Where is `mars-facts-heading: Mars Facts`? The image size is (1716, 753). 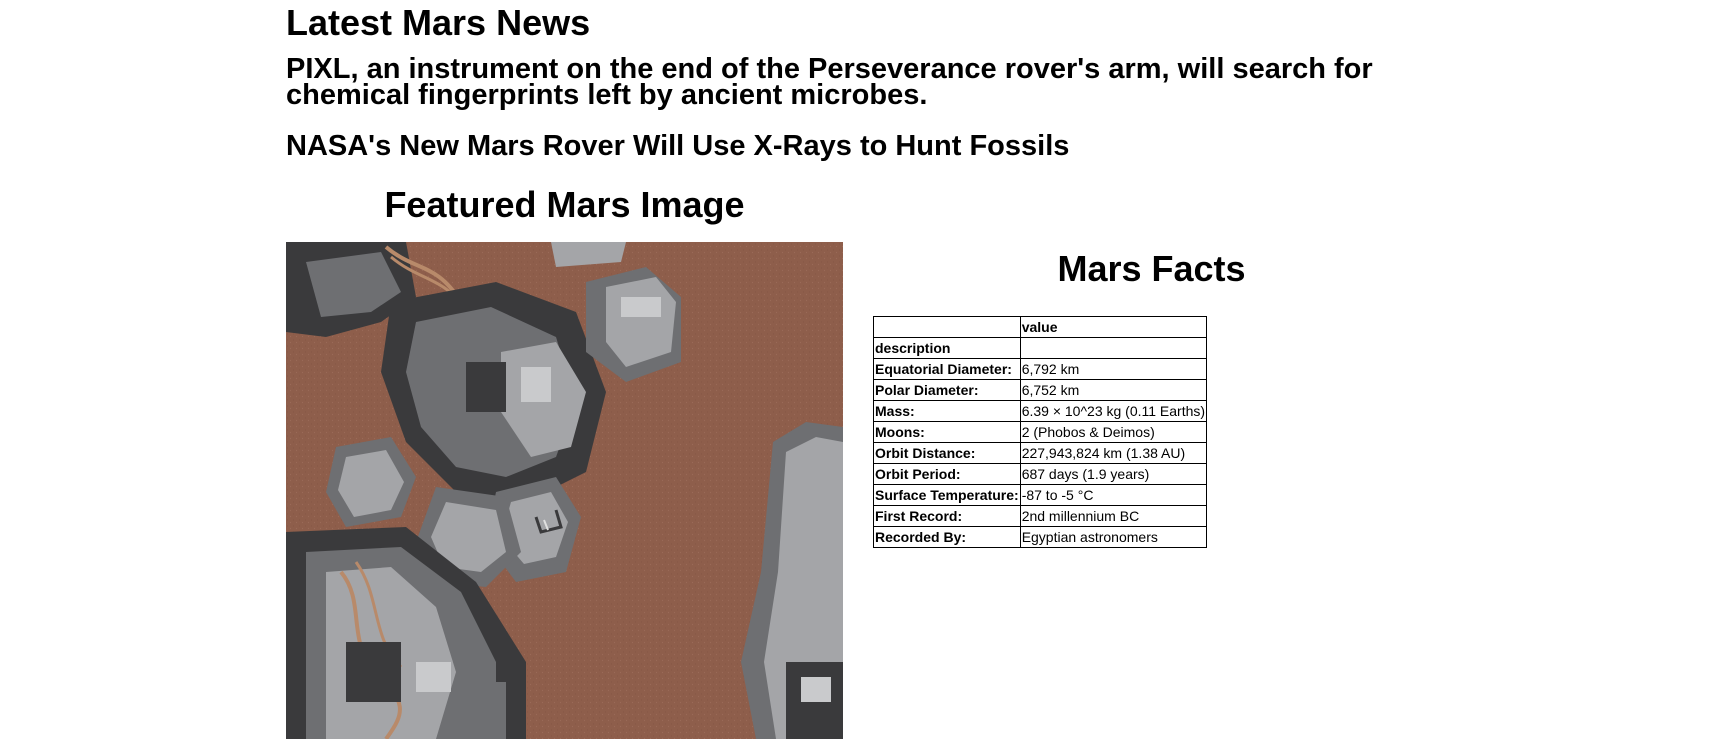
mars-facts-heading: Mars Facts is located at coordinates (1151, 268).